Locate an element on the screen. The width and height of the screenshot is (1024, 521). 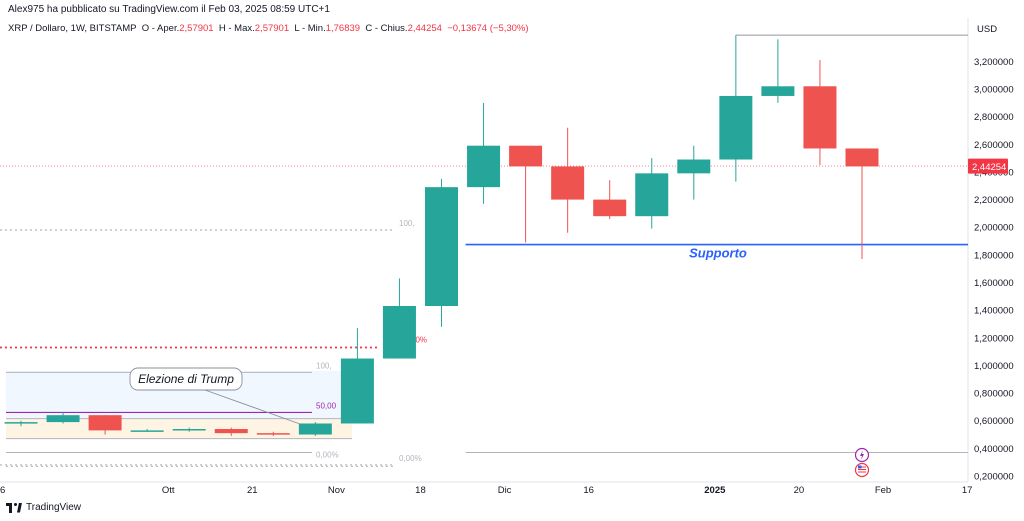
lightning-icon-bolt is located at coordinates (862, 455).